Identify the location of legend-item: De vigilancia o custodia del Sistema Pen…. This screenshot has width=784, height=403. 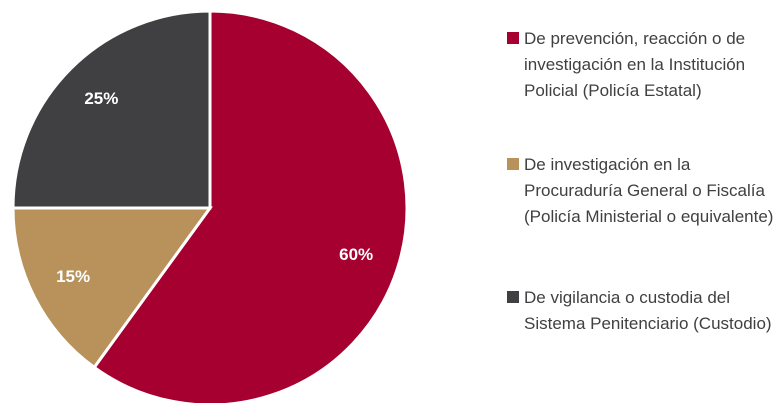
(644, 311).